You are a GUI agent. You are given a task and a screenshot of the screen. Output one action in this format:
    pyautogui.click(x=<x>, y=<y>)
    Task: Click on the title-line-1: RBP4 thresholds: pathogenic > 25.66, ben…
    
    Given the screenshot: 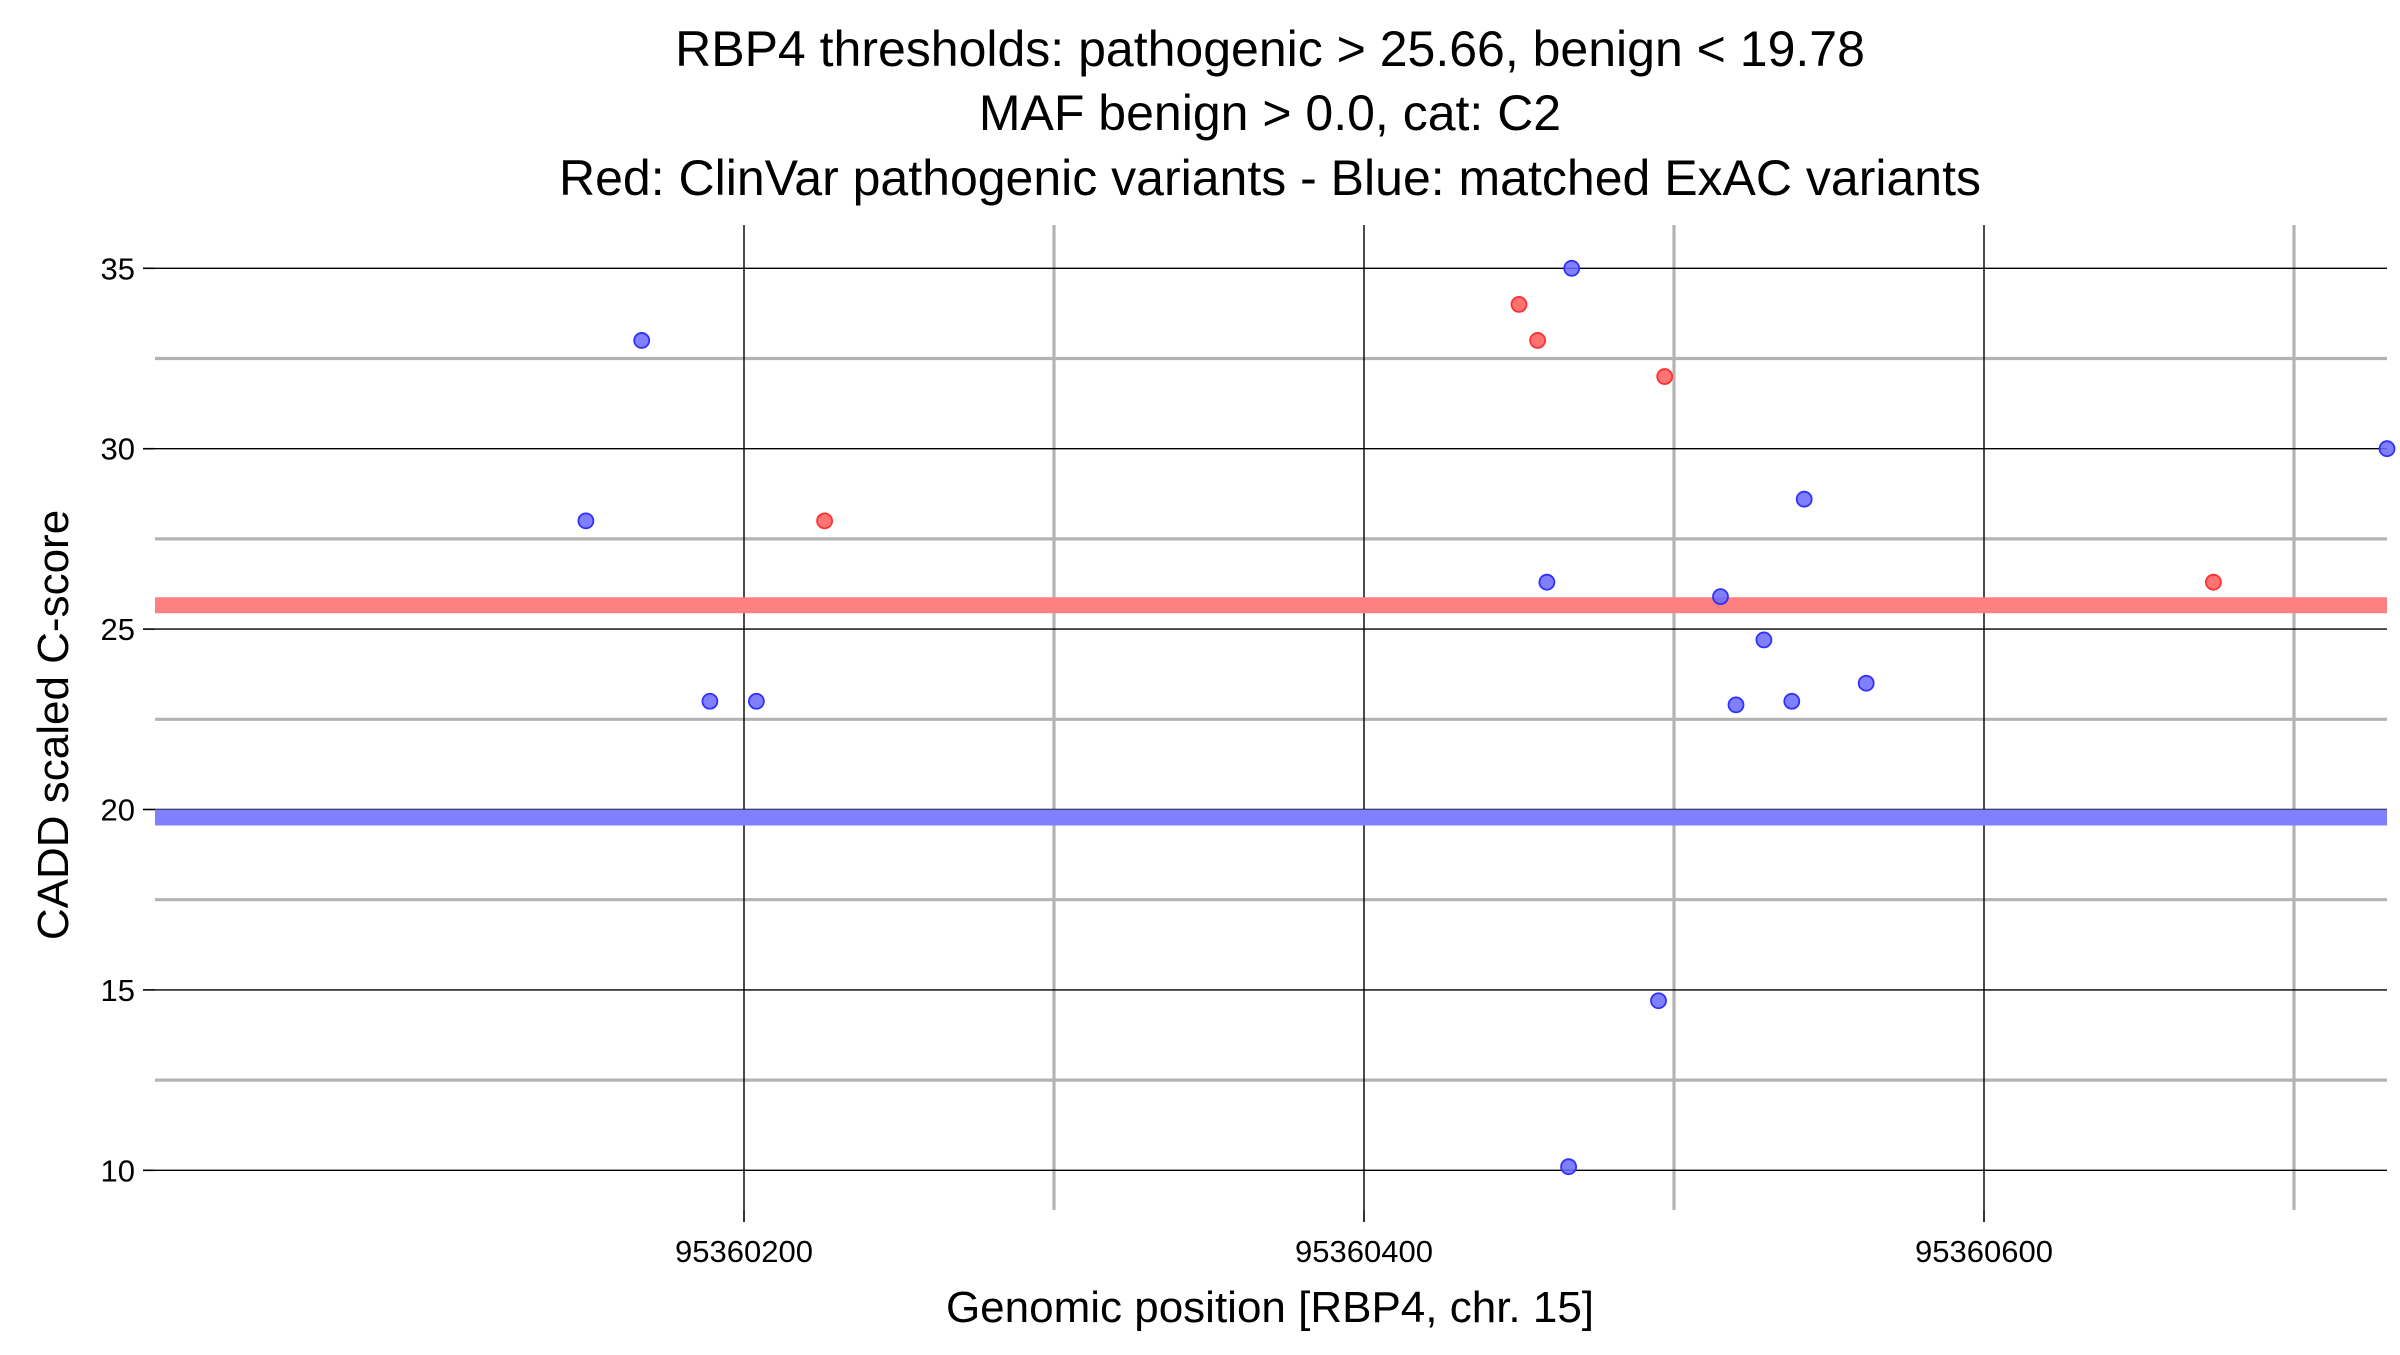 What is the action you would take?
    pyautogui.click(x=1270, y=49)
    